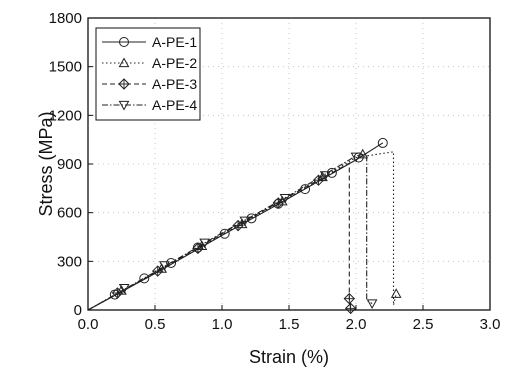  Describe the element at coordinates (174, 84) in the screenshot. I see `legend-label: A-PE-3` at that location.